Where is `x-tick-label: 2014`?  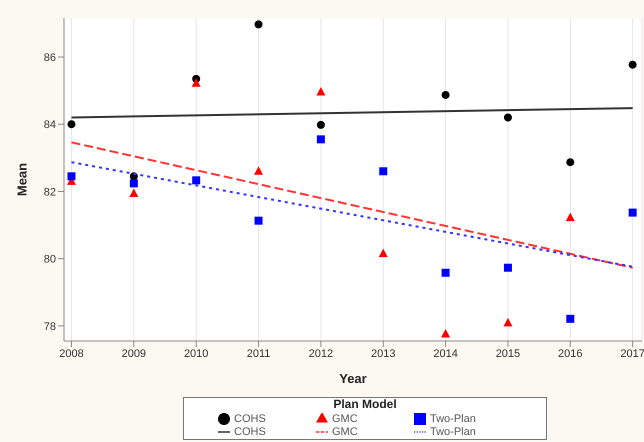
x-tick-label: 2014 is located at coordinates (445, 354).